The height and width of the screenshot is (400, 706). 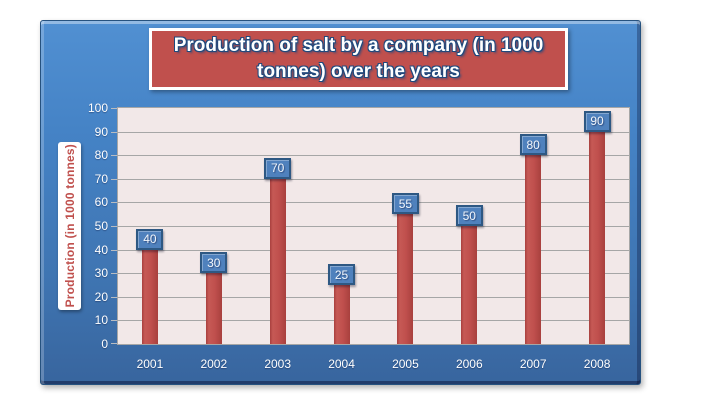 What do you see at coordinates (469, 215) in the screenshot?
I see `bar-value-label: 50` at bounding box center [469, 215].